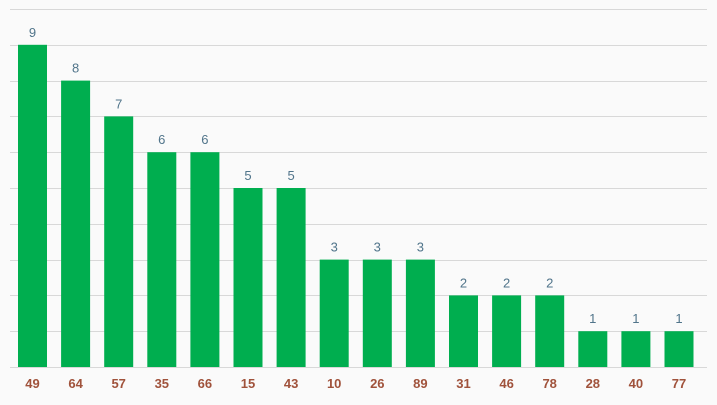 The width and height of the screenshot is (717, 405). I want to click on value-label-43: 5, so click(290, 175).